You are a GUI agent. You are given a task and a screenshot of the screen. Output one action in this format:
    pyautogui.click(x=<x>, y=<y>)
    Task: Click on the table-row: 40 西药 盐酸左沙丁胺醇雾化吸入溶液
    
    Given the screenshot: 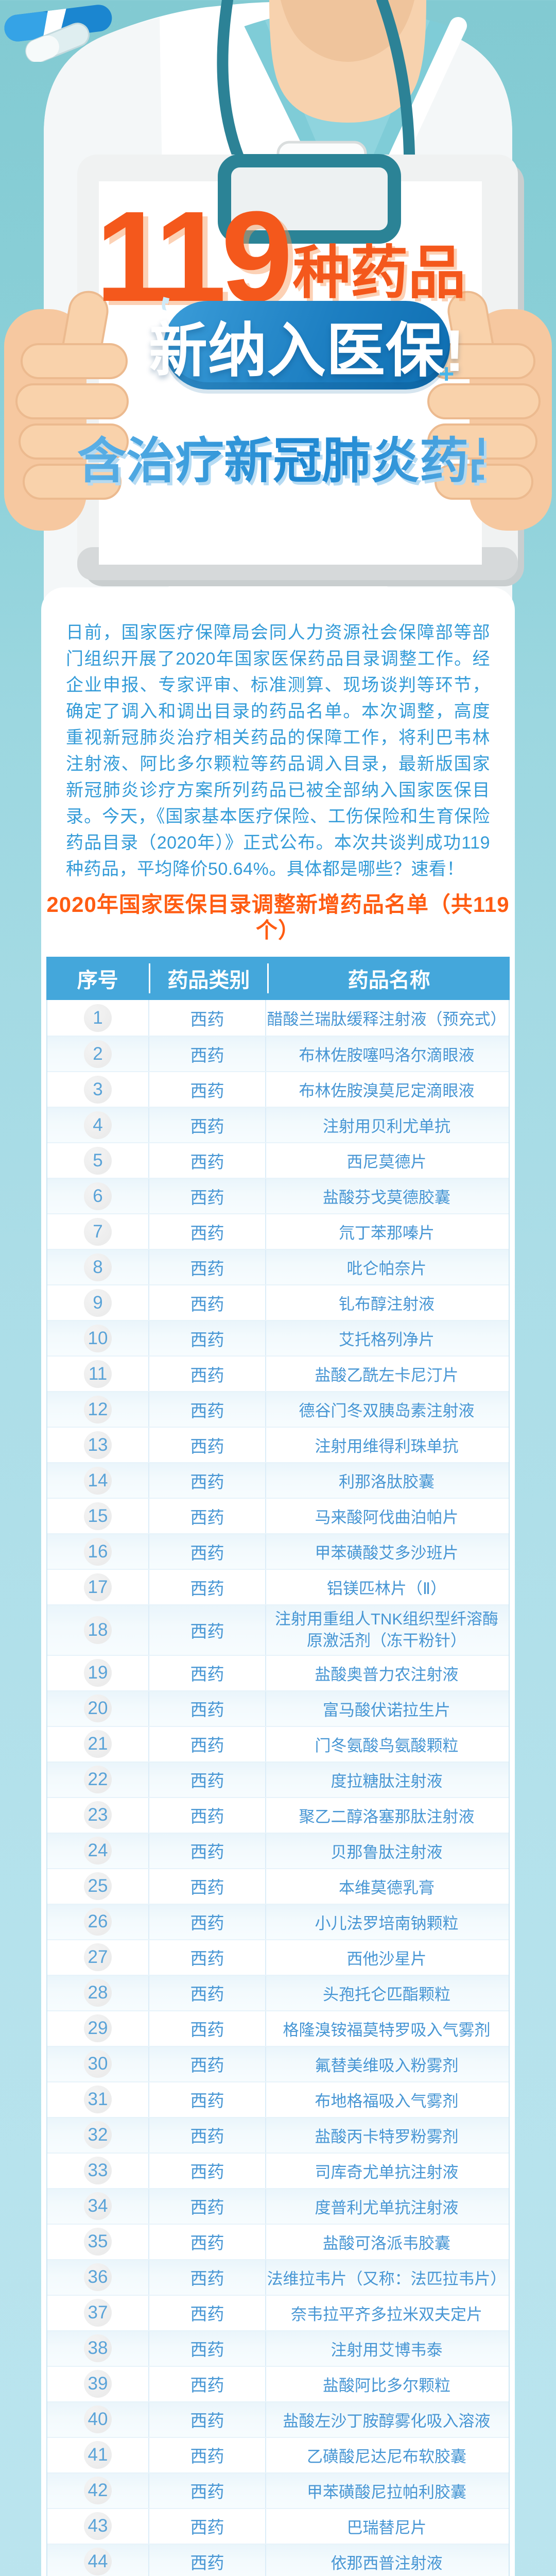 What is the action you would take?
    pyautogui.click(x=278, y=2419)
    